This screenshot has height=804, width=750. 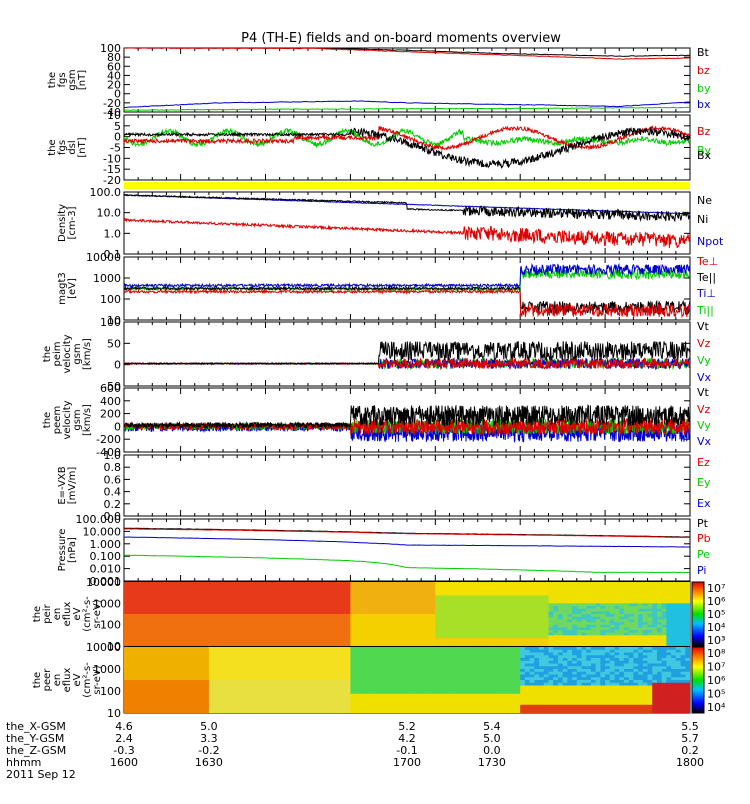 I want to click on colorbar-tick-label: 10⁶, so click(x=716, y=601).